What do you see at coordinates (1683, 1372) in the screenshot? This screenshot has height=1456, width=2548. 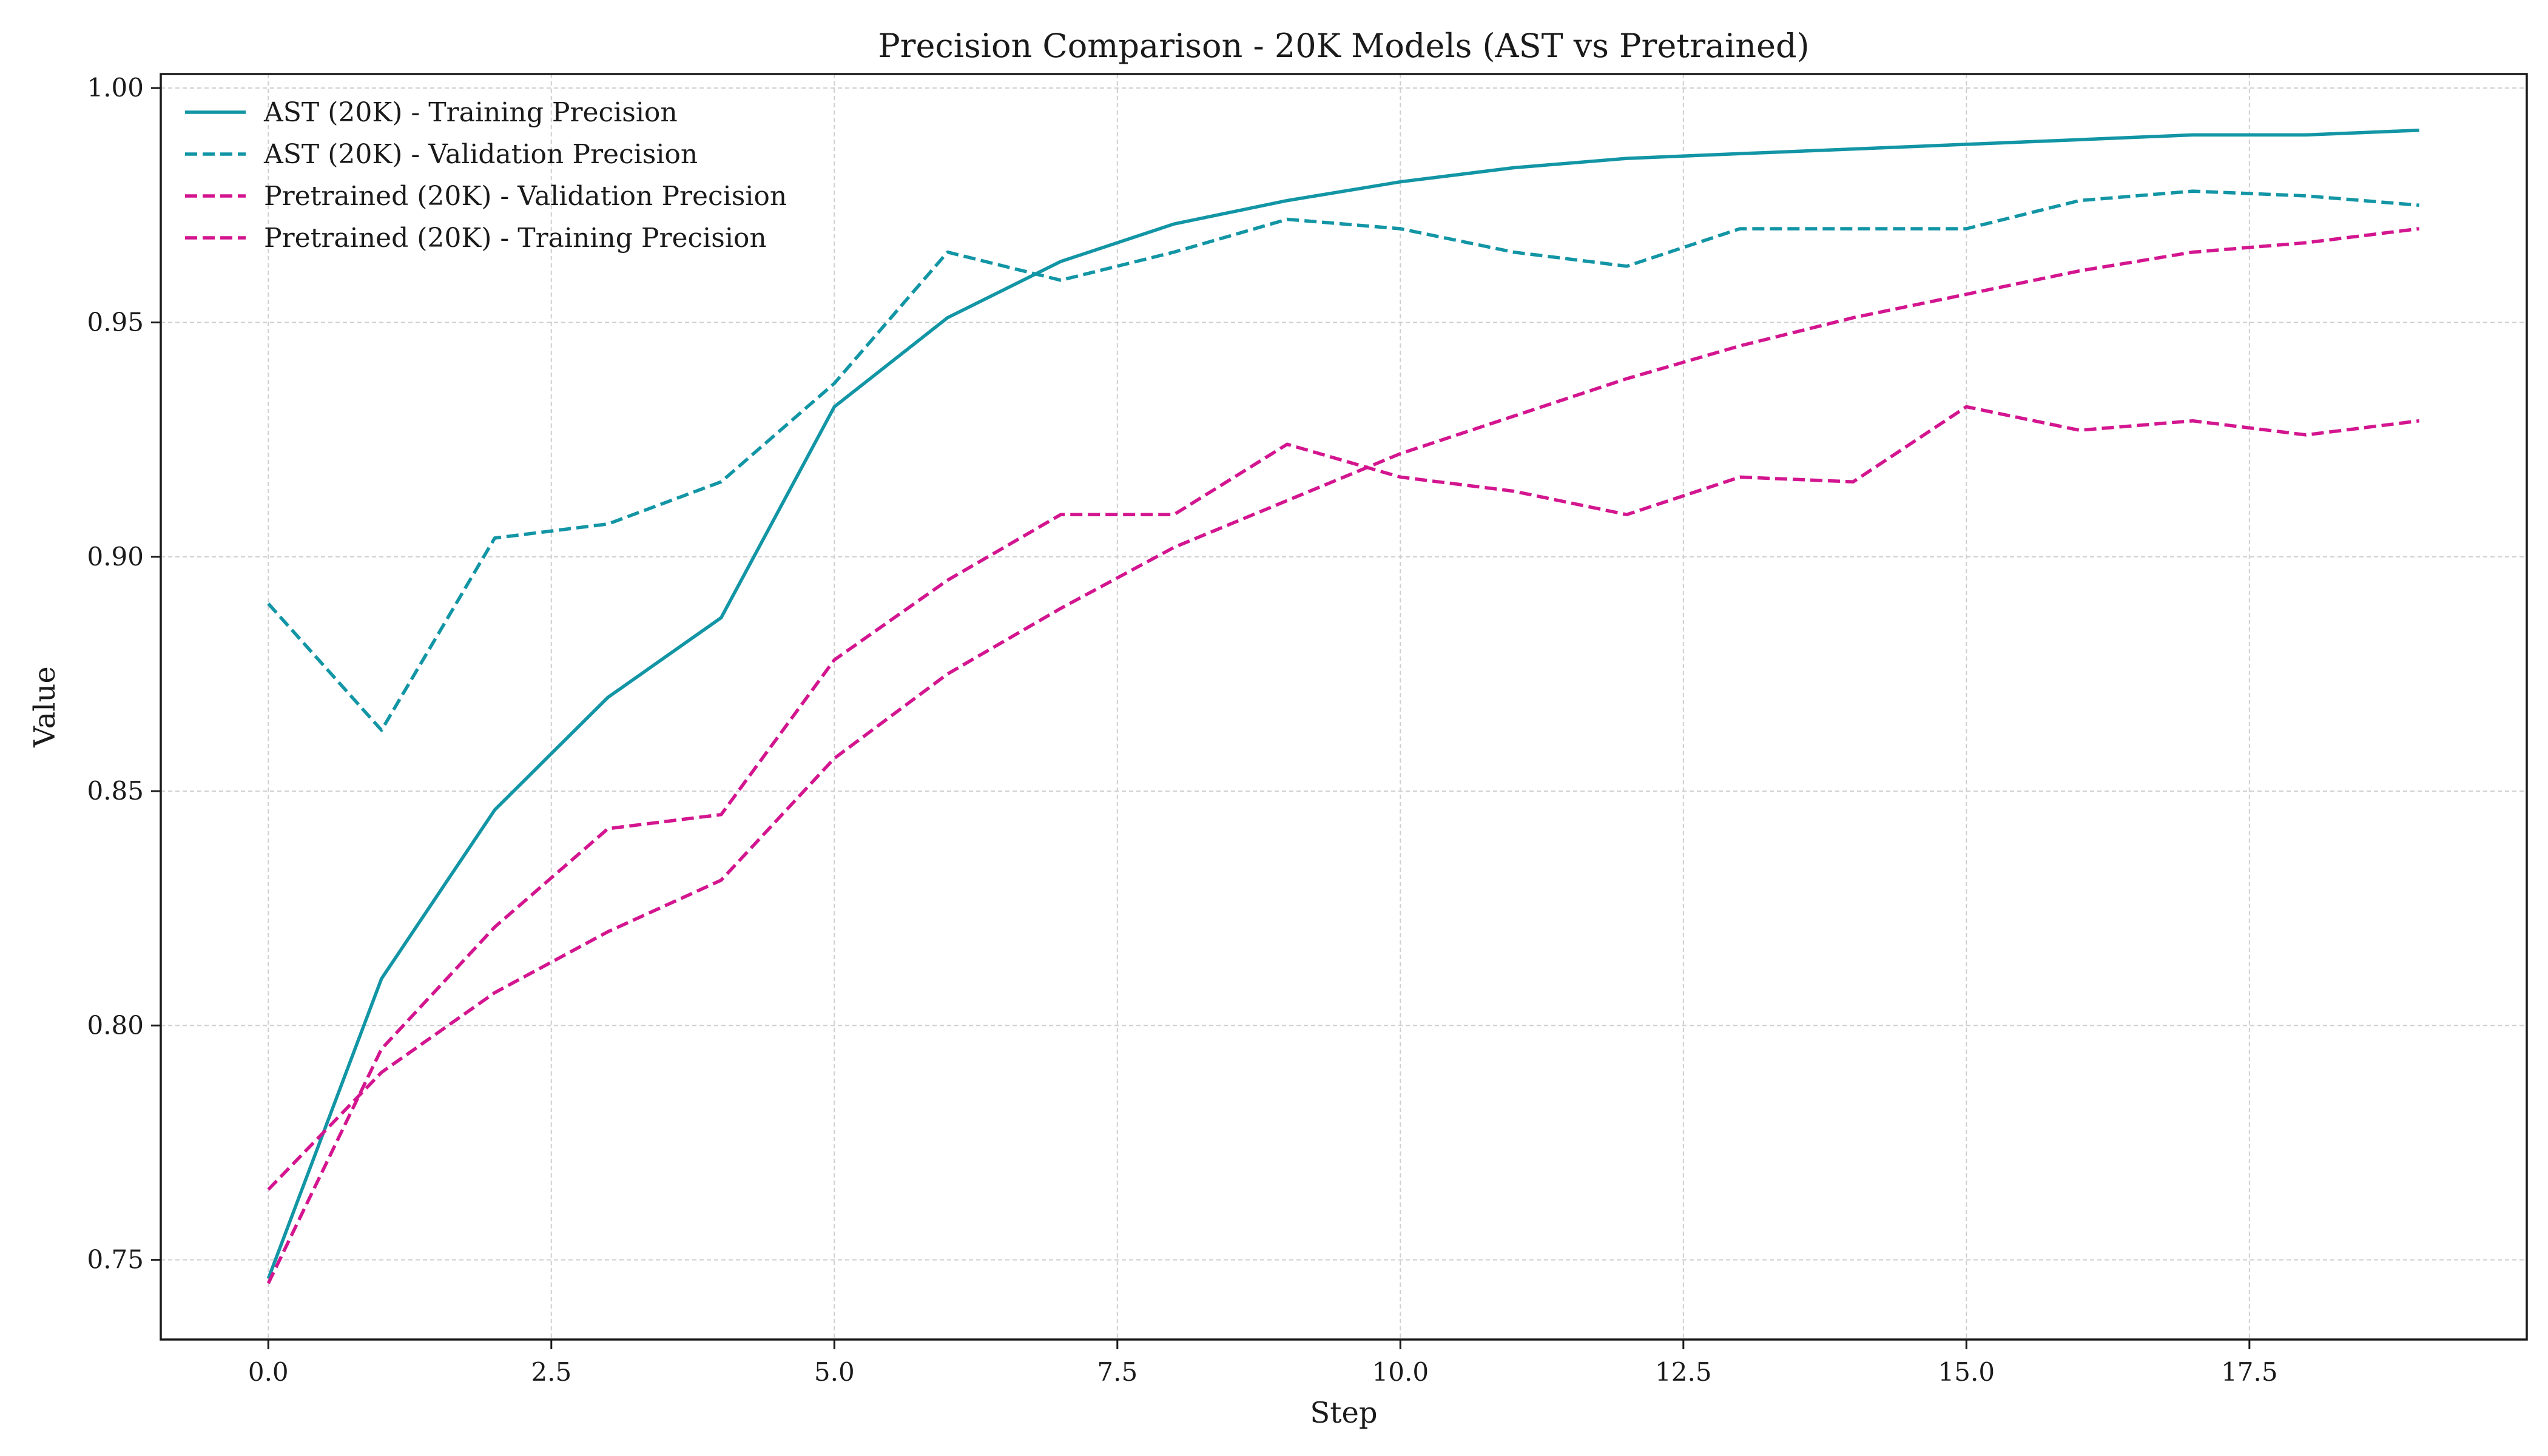 I see `x-tick-label: 12.5` at bounding box center [1683, 1372].